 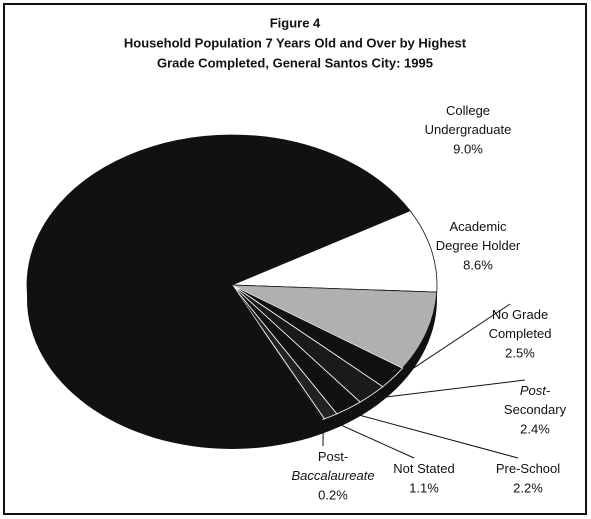 I want to click on value-label: 2.5%, so click(x=520, y=352).